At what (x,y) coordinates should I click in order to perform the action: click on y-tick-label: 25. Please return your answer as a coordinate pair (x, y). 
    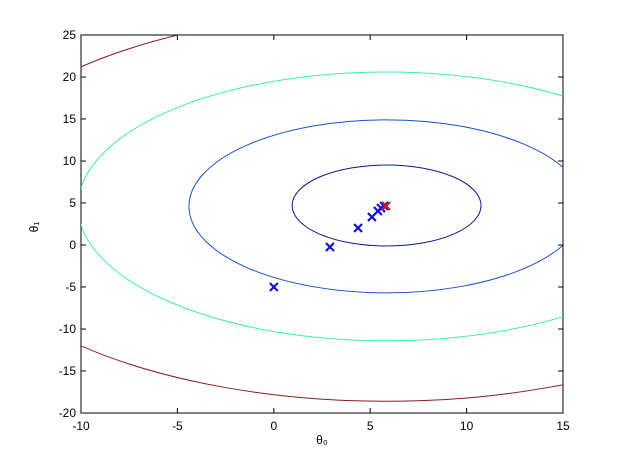
    Looking at the image, I should click on (70, 35).